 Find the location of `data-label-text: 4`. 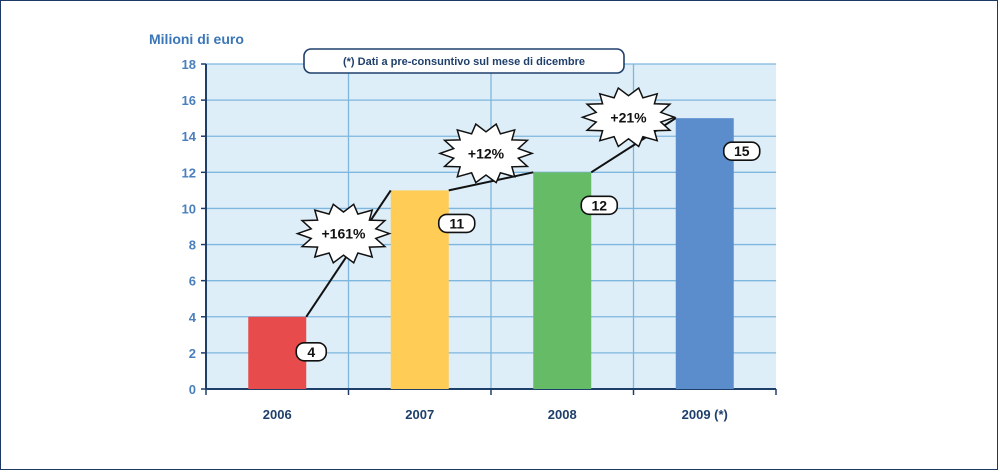

data-label-text: 4 is located at coordinates (311, 352).